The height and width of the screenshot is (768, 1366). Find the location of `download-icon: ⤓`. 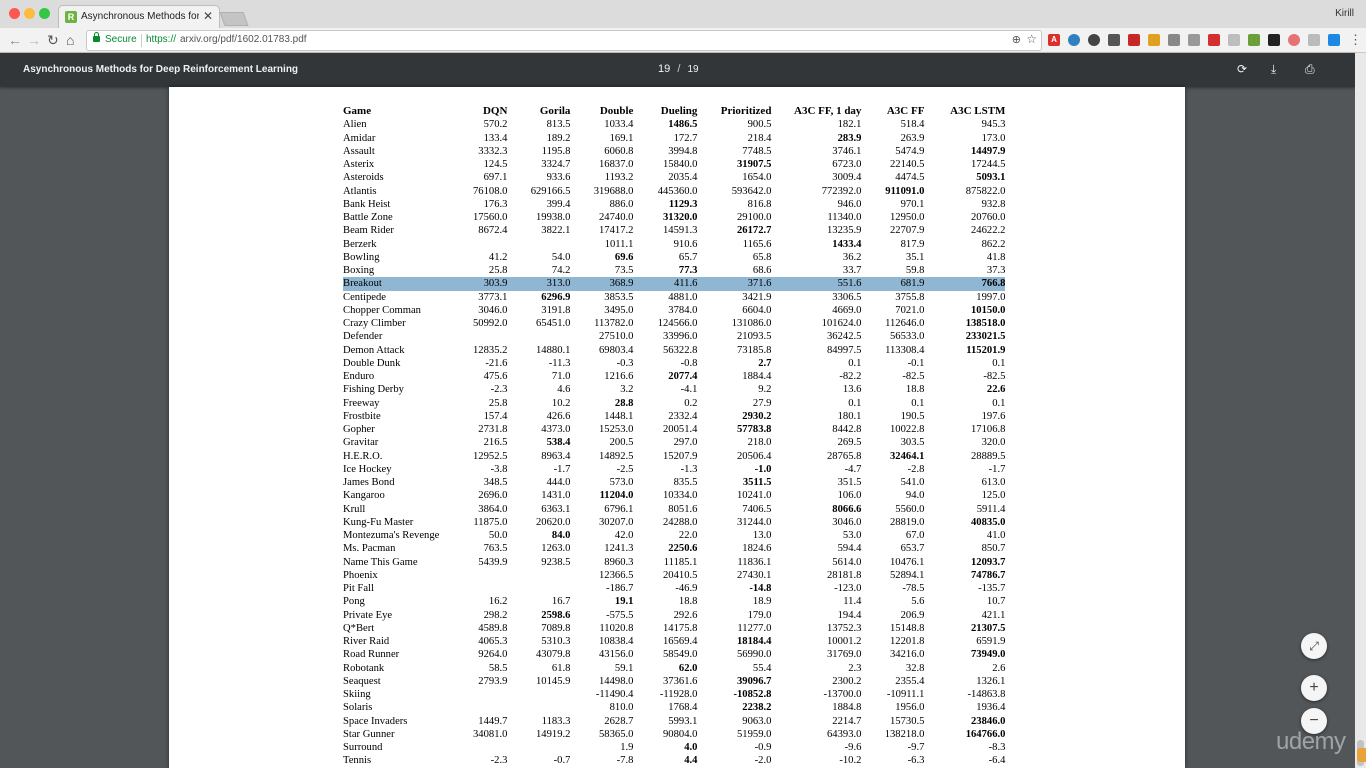

download-icon: ⤓ is located at coordinates (1274, 69).